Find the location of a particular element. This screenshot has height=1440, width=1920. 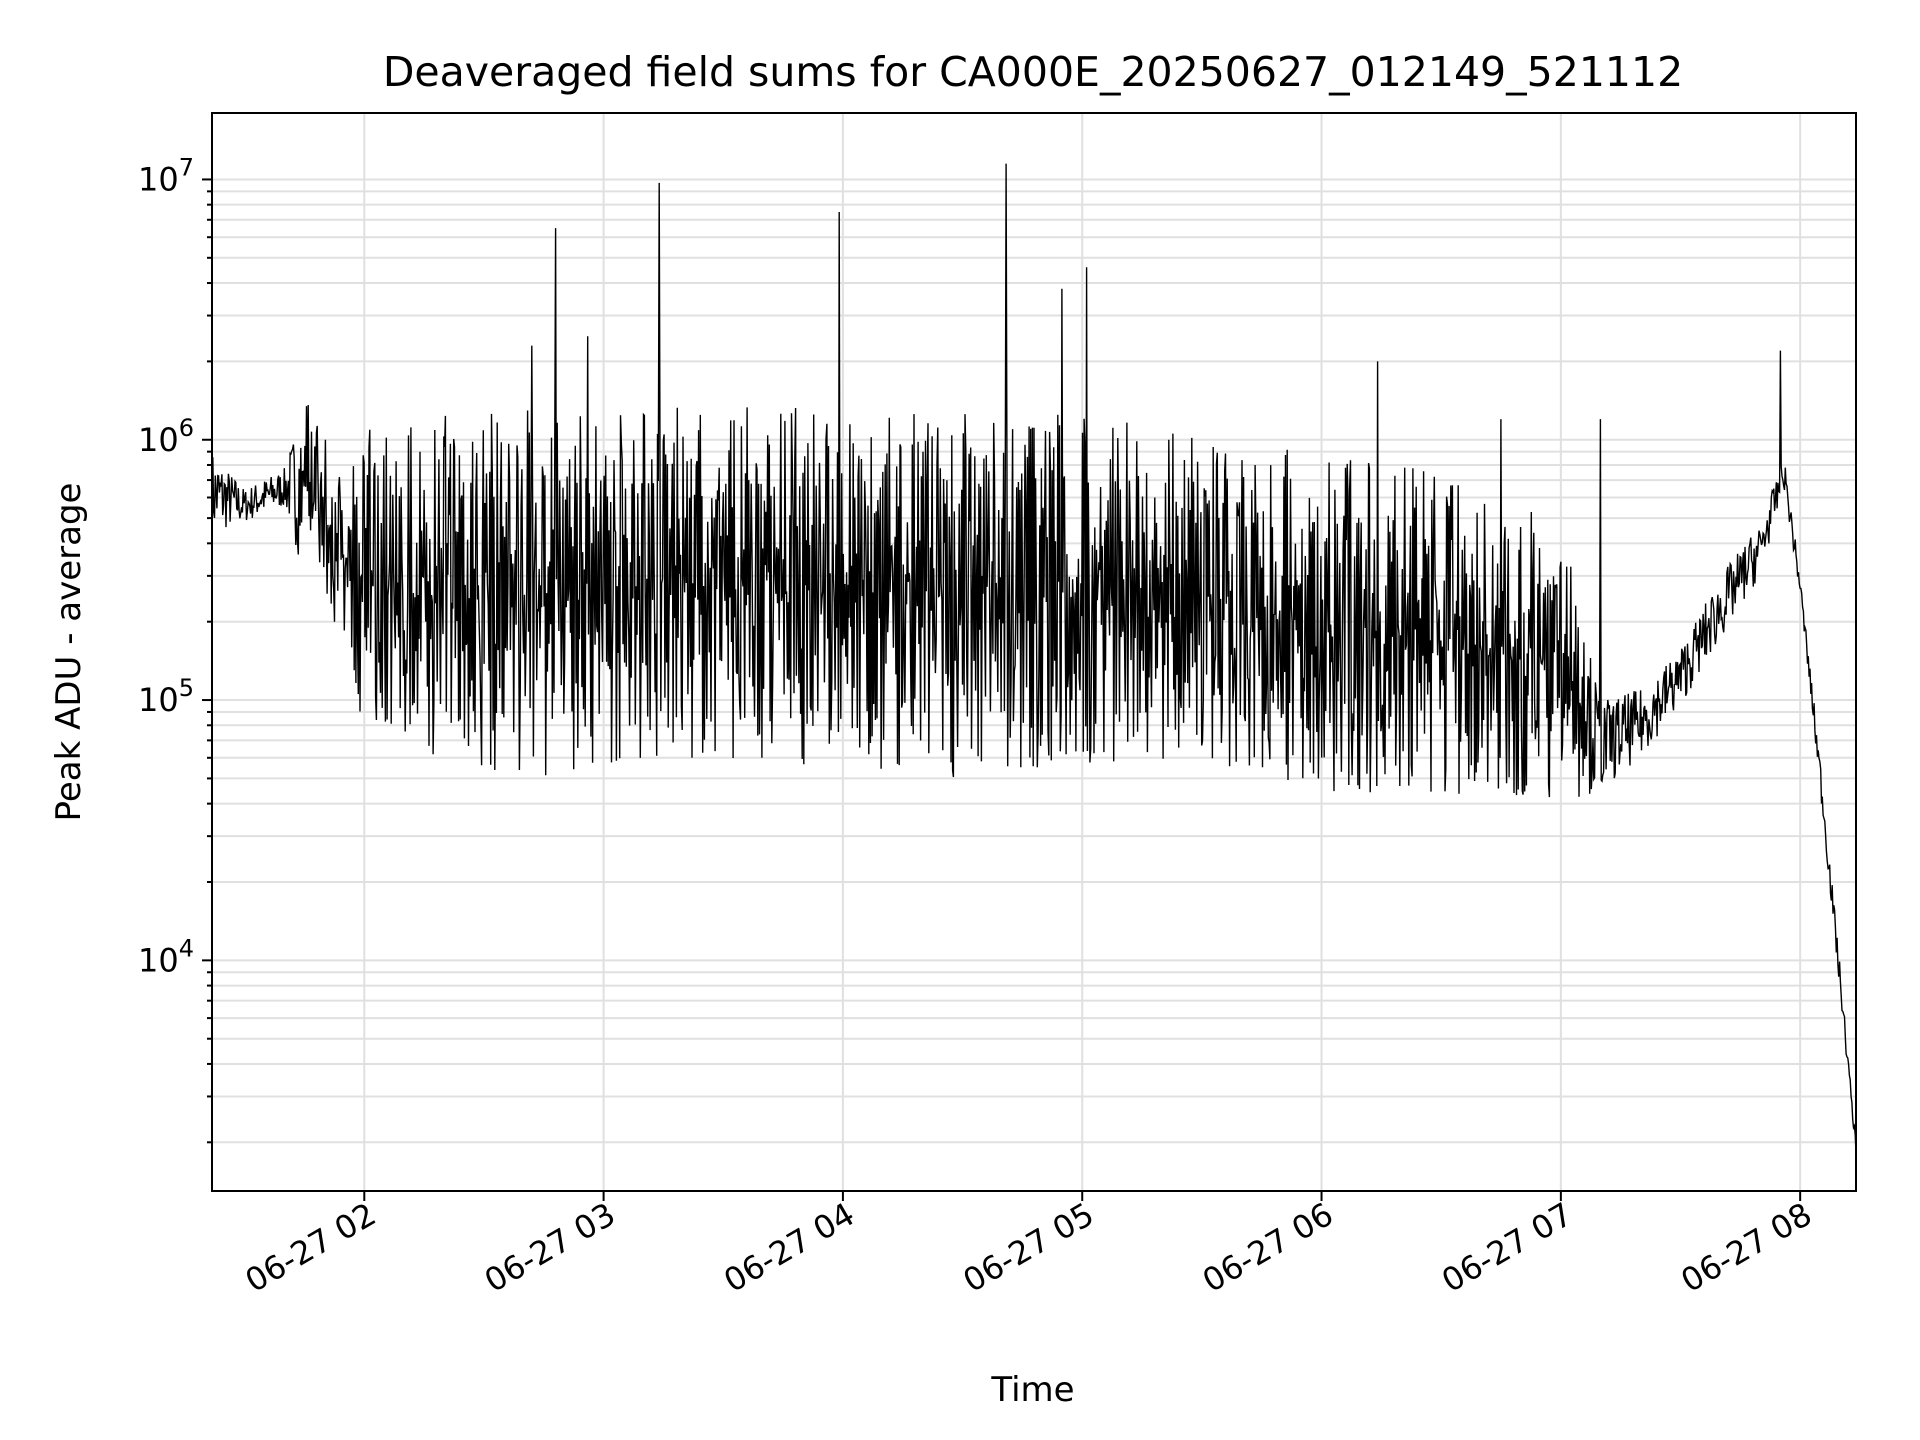

x-axis-label: Time is located at coordinates (1032, 1390).